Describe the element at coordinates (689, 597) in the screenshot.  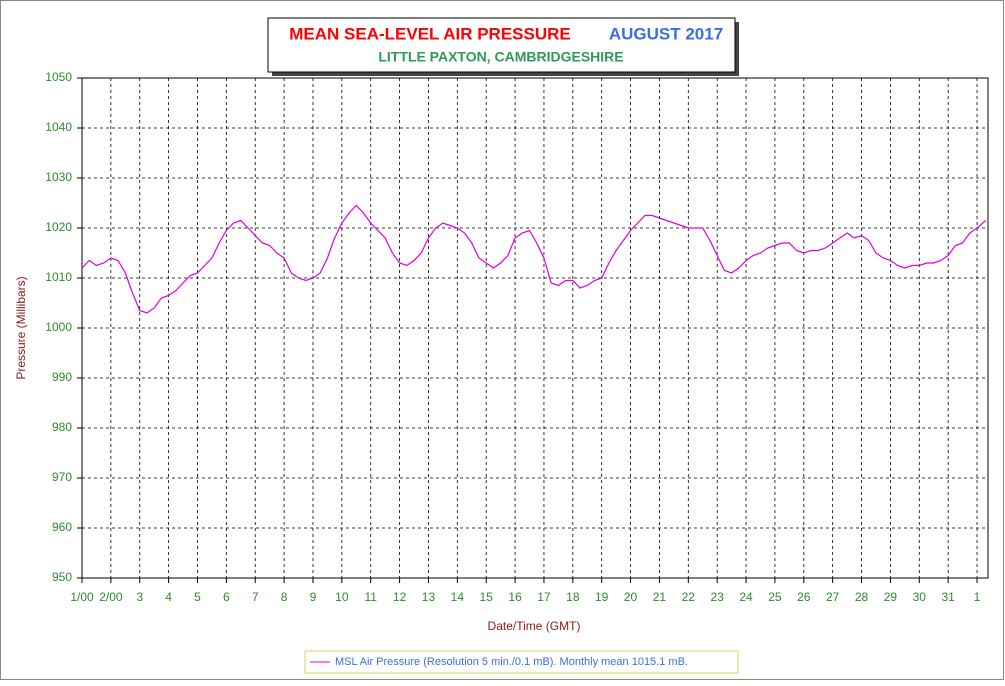
I see `x-tick-label: 22` at that location.